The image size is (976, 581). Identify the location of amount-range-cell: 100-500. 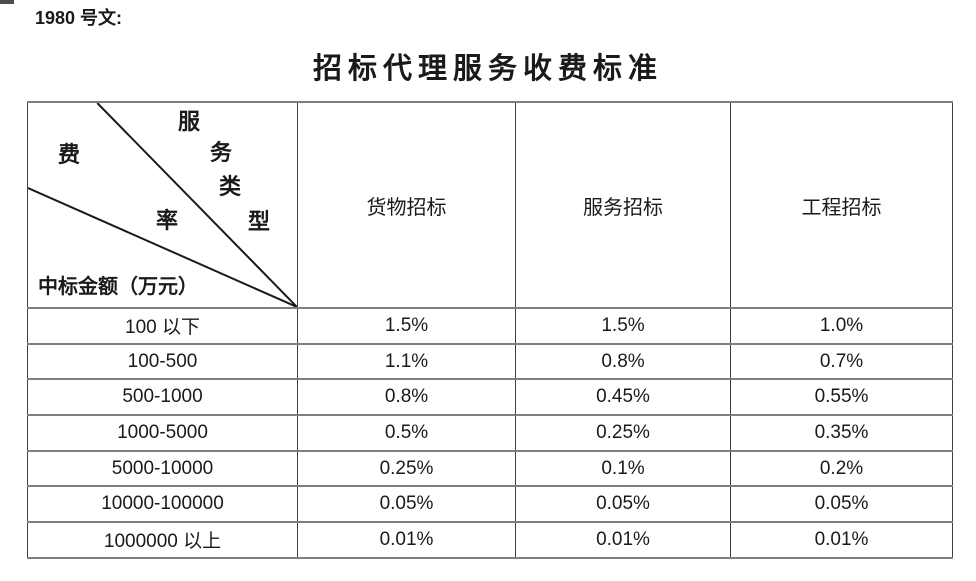
(162, 361).